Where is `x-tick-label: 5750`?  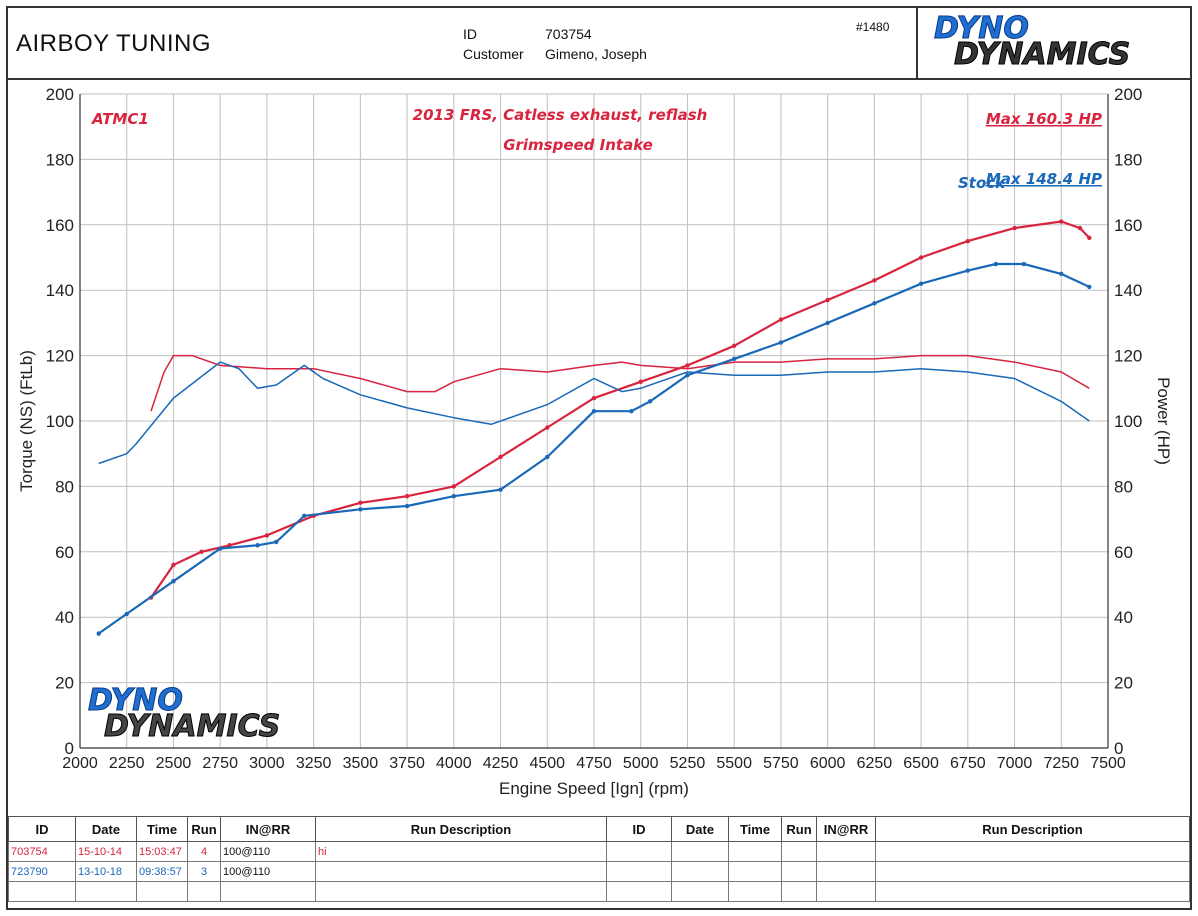
x-tick-label: 5750 is located at coordinates (781, 763).